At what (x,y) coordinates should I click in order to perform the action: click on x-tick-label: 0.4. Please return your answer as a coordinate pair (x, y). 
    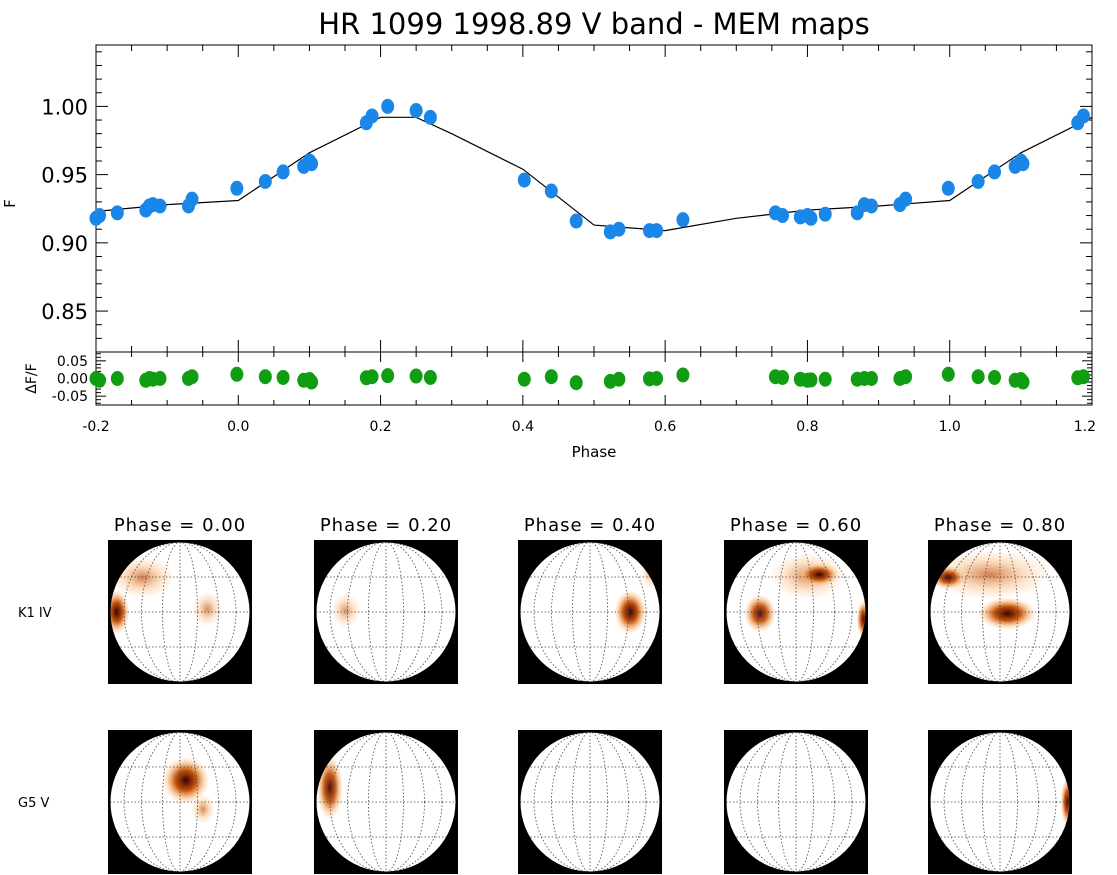
    Looking at the image, I should click on (523, 427).